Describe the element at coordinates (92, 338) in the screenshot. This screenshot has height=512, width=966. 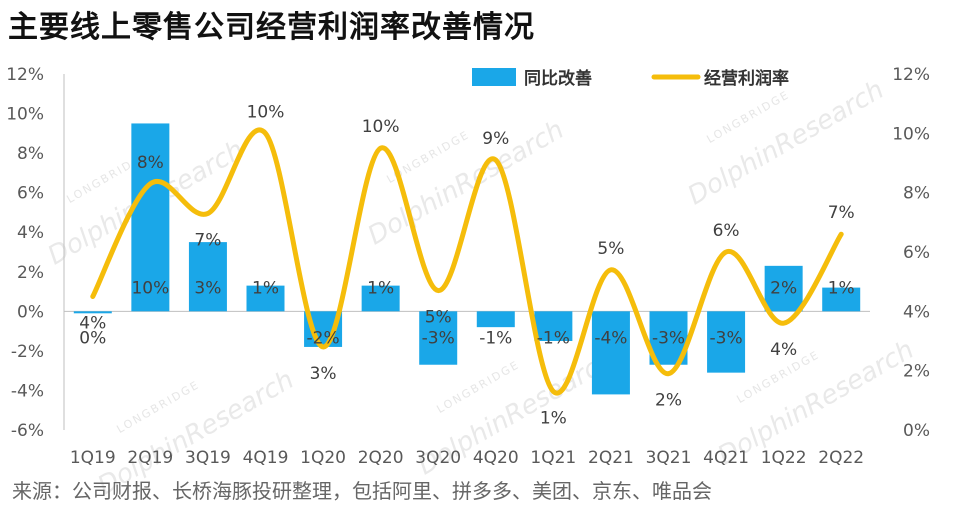
I see `bar-data-label: 0%` at that location.